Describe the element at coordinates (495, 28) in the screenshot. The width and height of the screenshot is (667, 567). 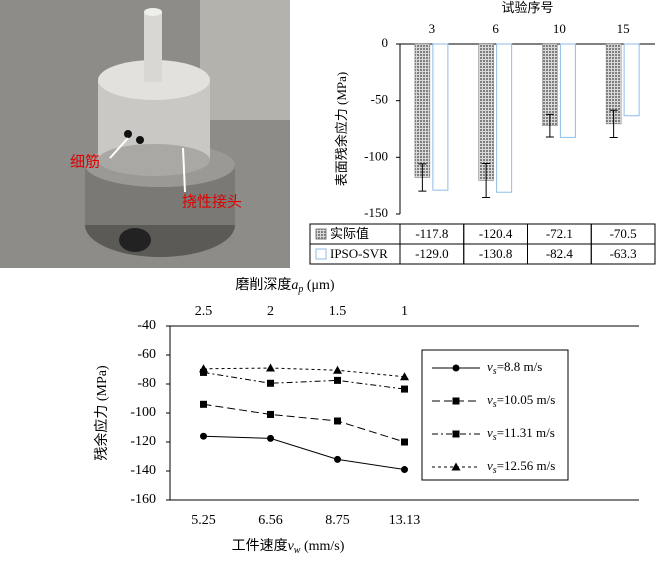
I see `x-tick-label: 6` at that location.